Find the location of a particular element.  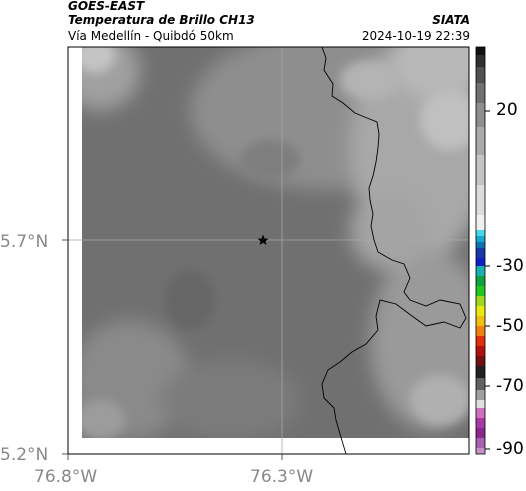

lat-label: 5.2°N is located at coordinates (24, 455).